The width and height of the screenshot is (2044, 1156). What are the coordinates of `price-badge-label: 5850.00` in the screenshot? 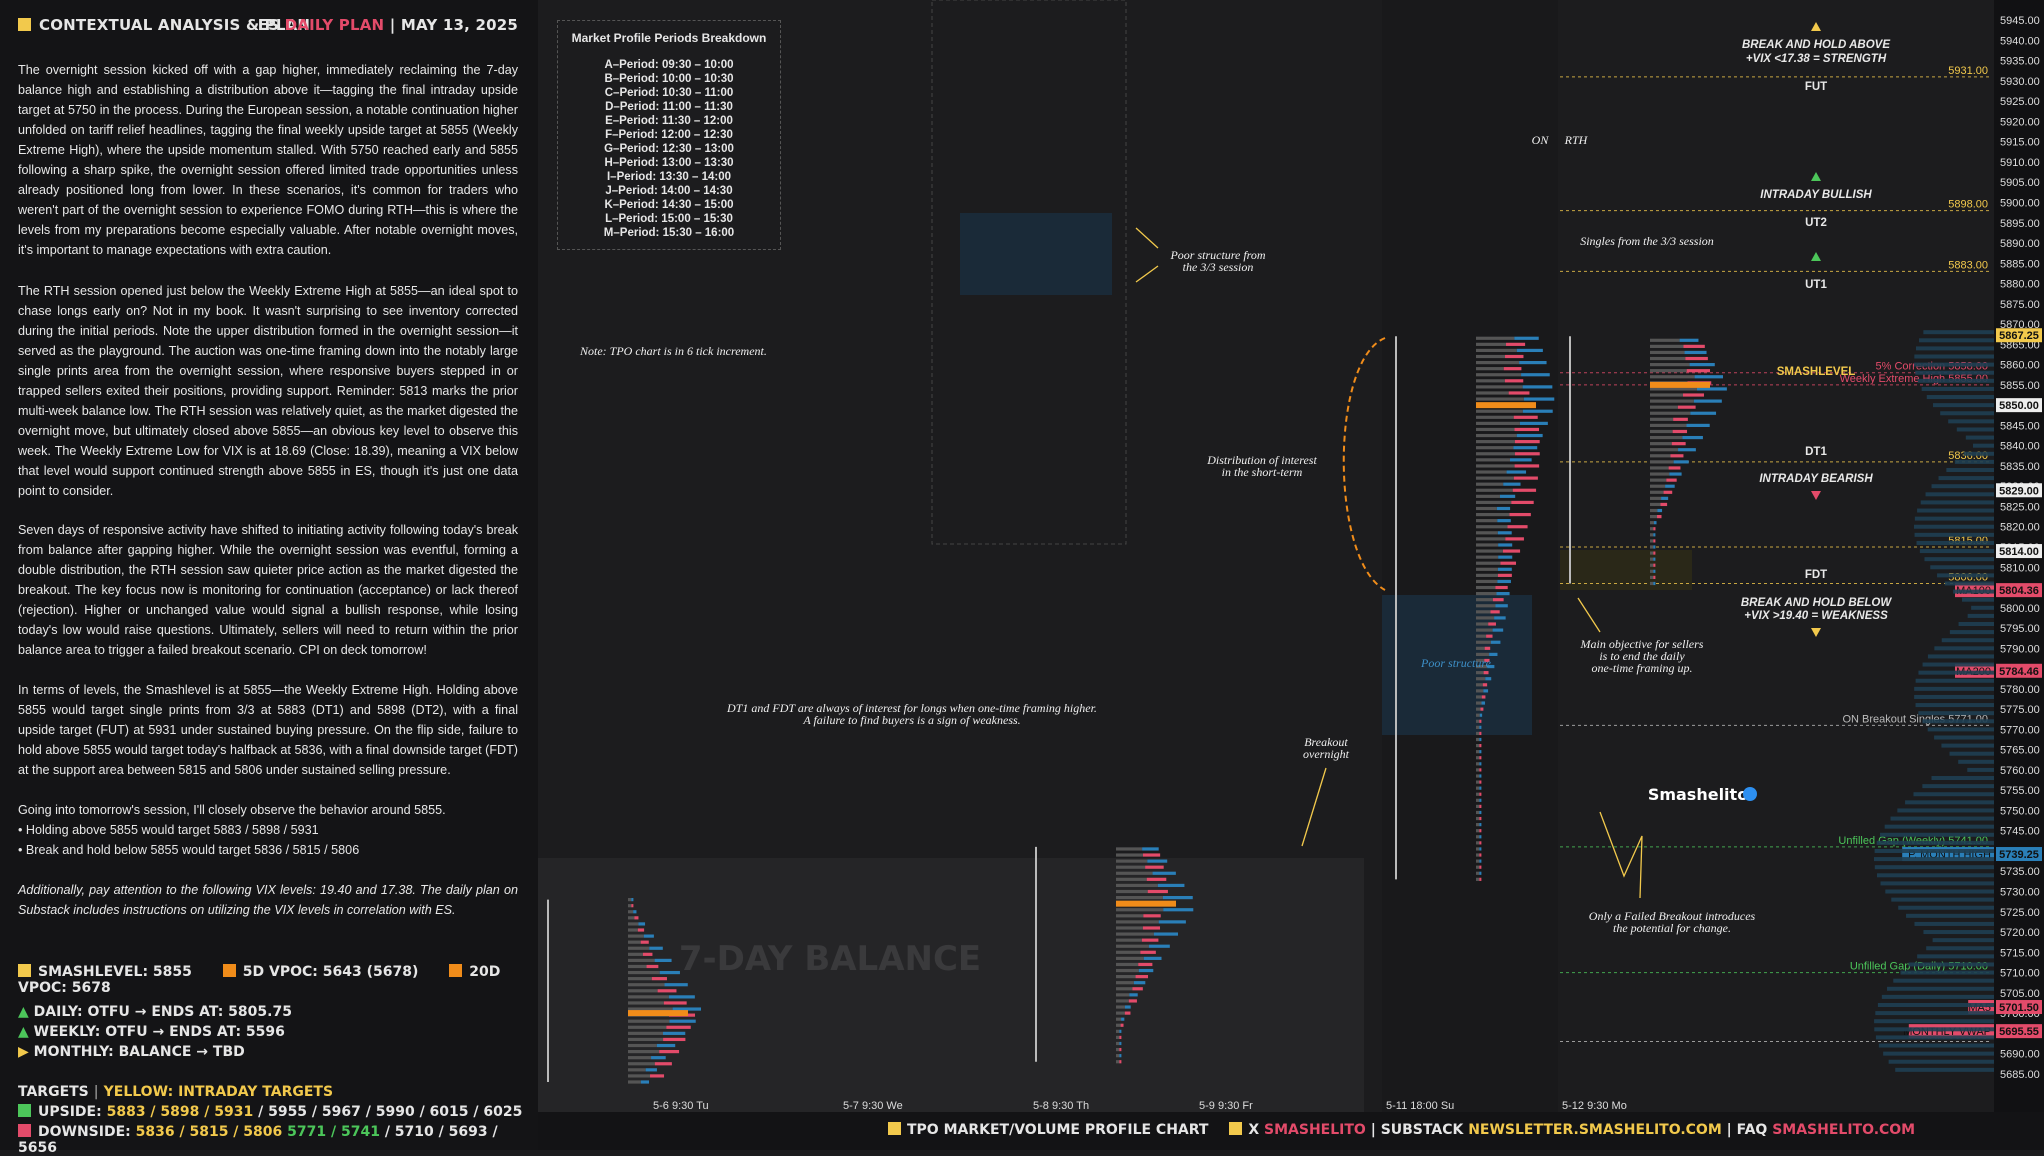 It's located at (2019, 406).